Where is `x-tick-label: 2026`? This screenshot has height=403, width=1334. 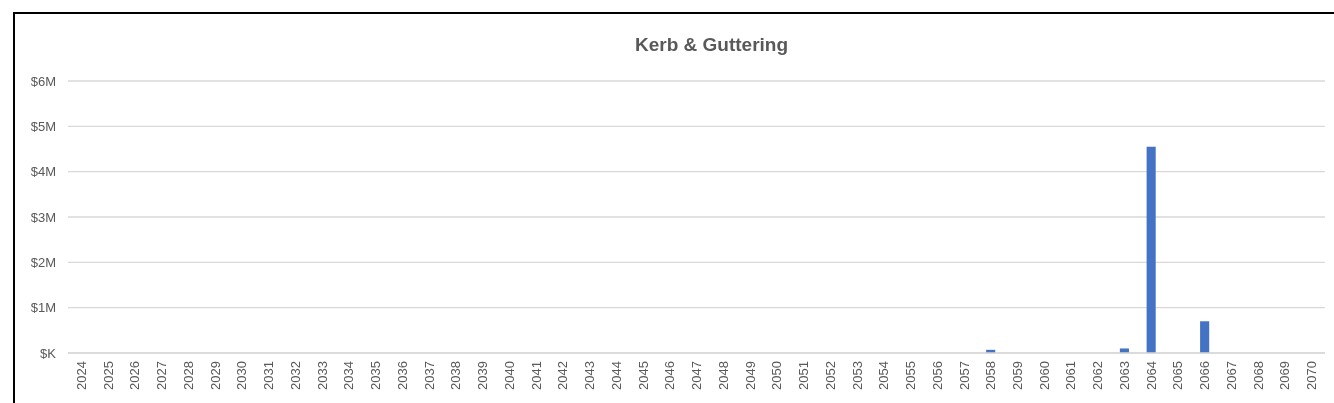 x-tick-label: 2026 is located at coordinates (135, 375).